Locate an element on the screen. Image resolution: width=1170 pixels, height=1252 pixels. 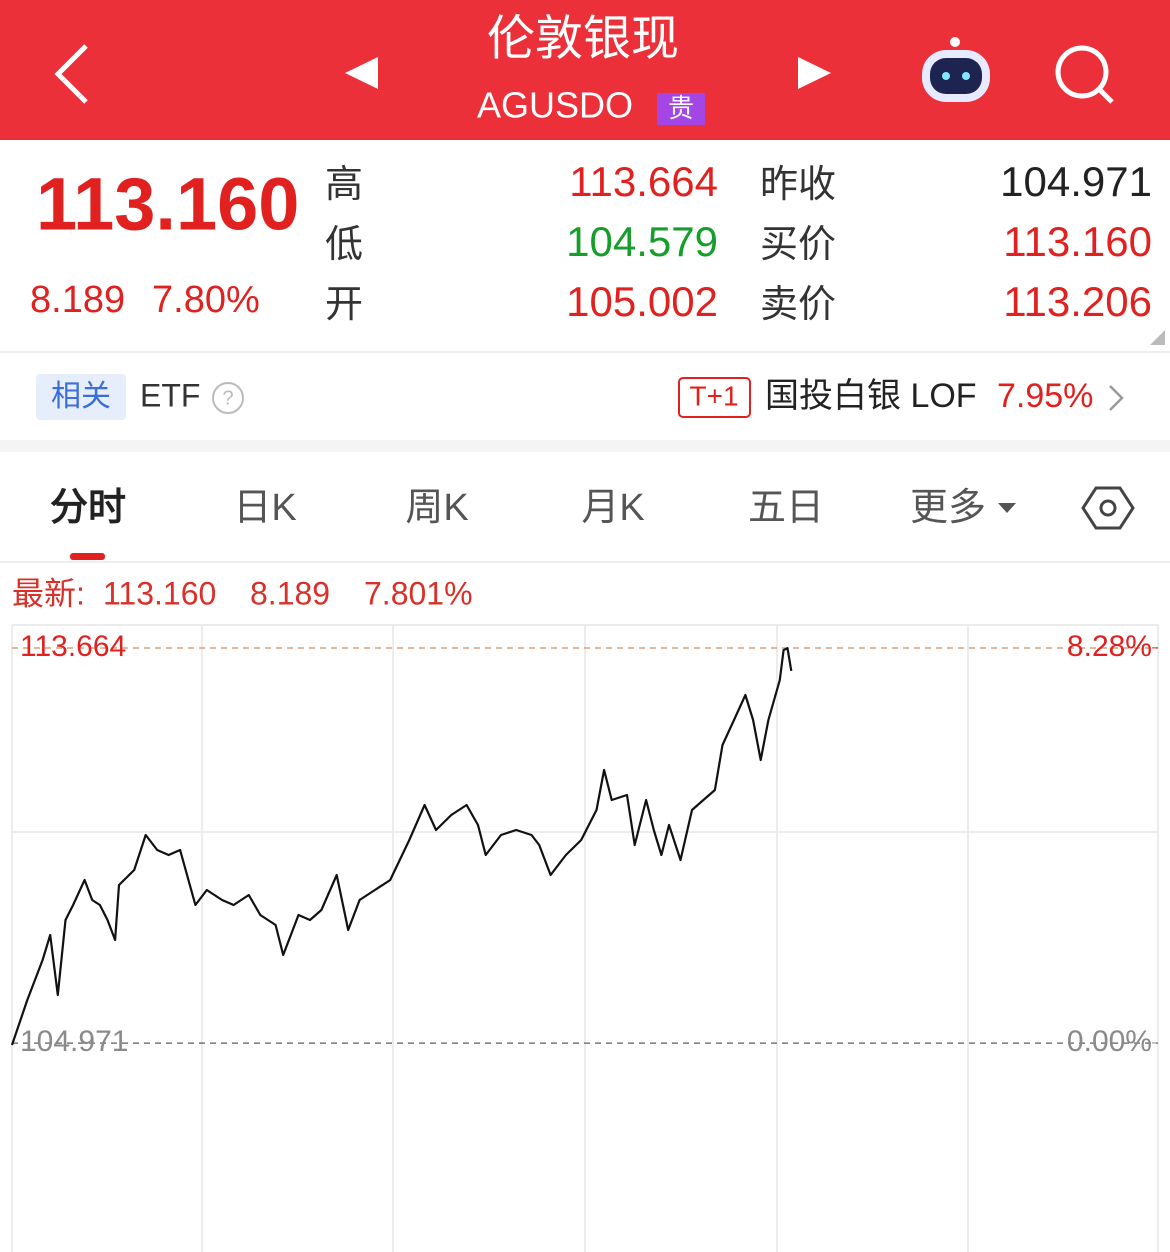
dropdown is located at coordinates (1007, 508).